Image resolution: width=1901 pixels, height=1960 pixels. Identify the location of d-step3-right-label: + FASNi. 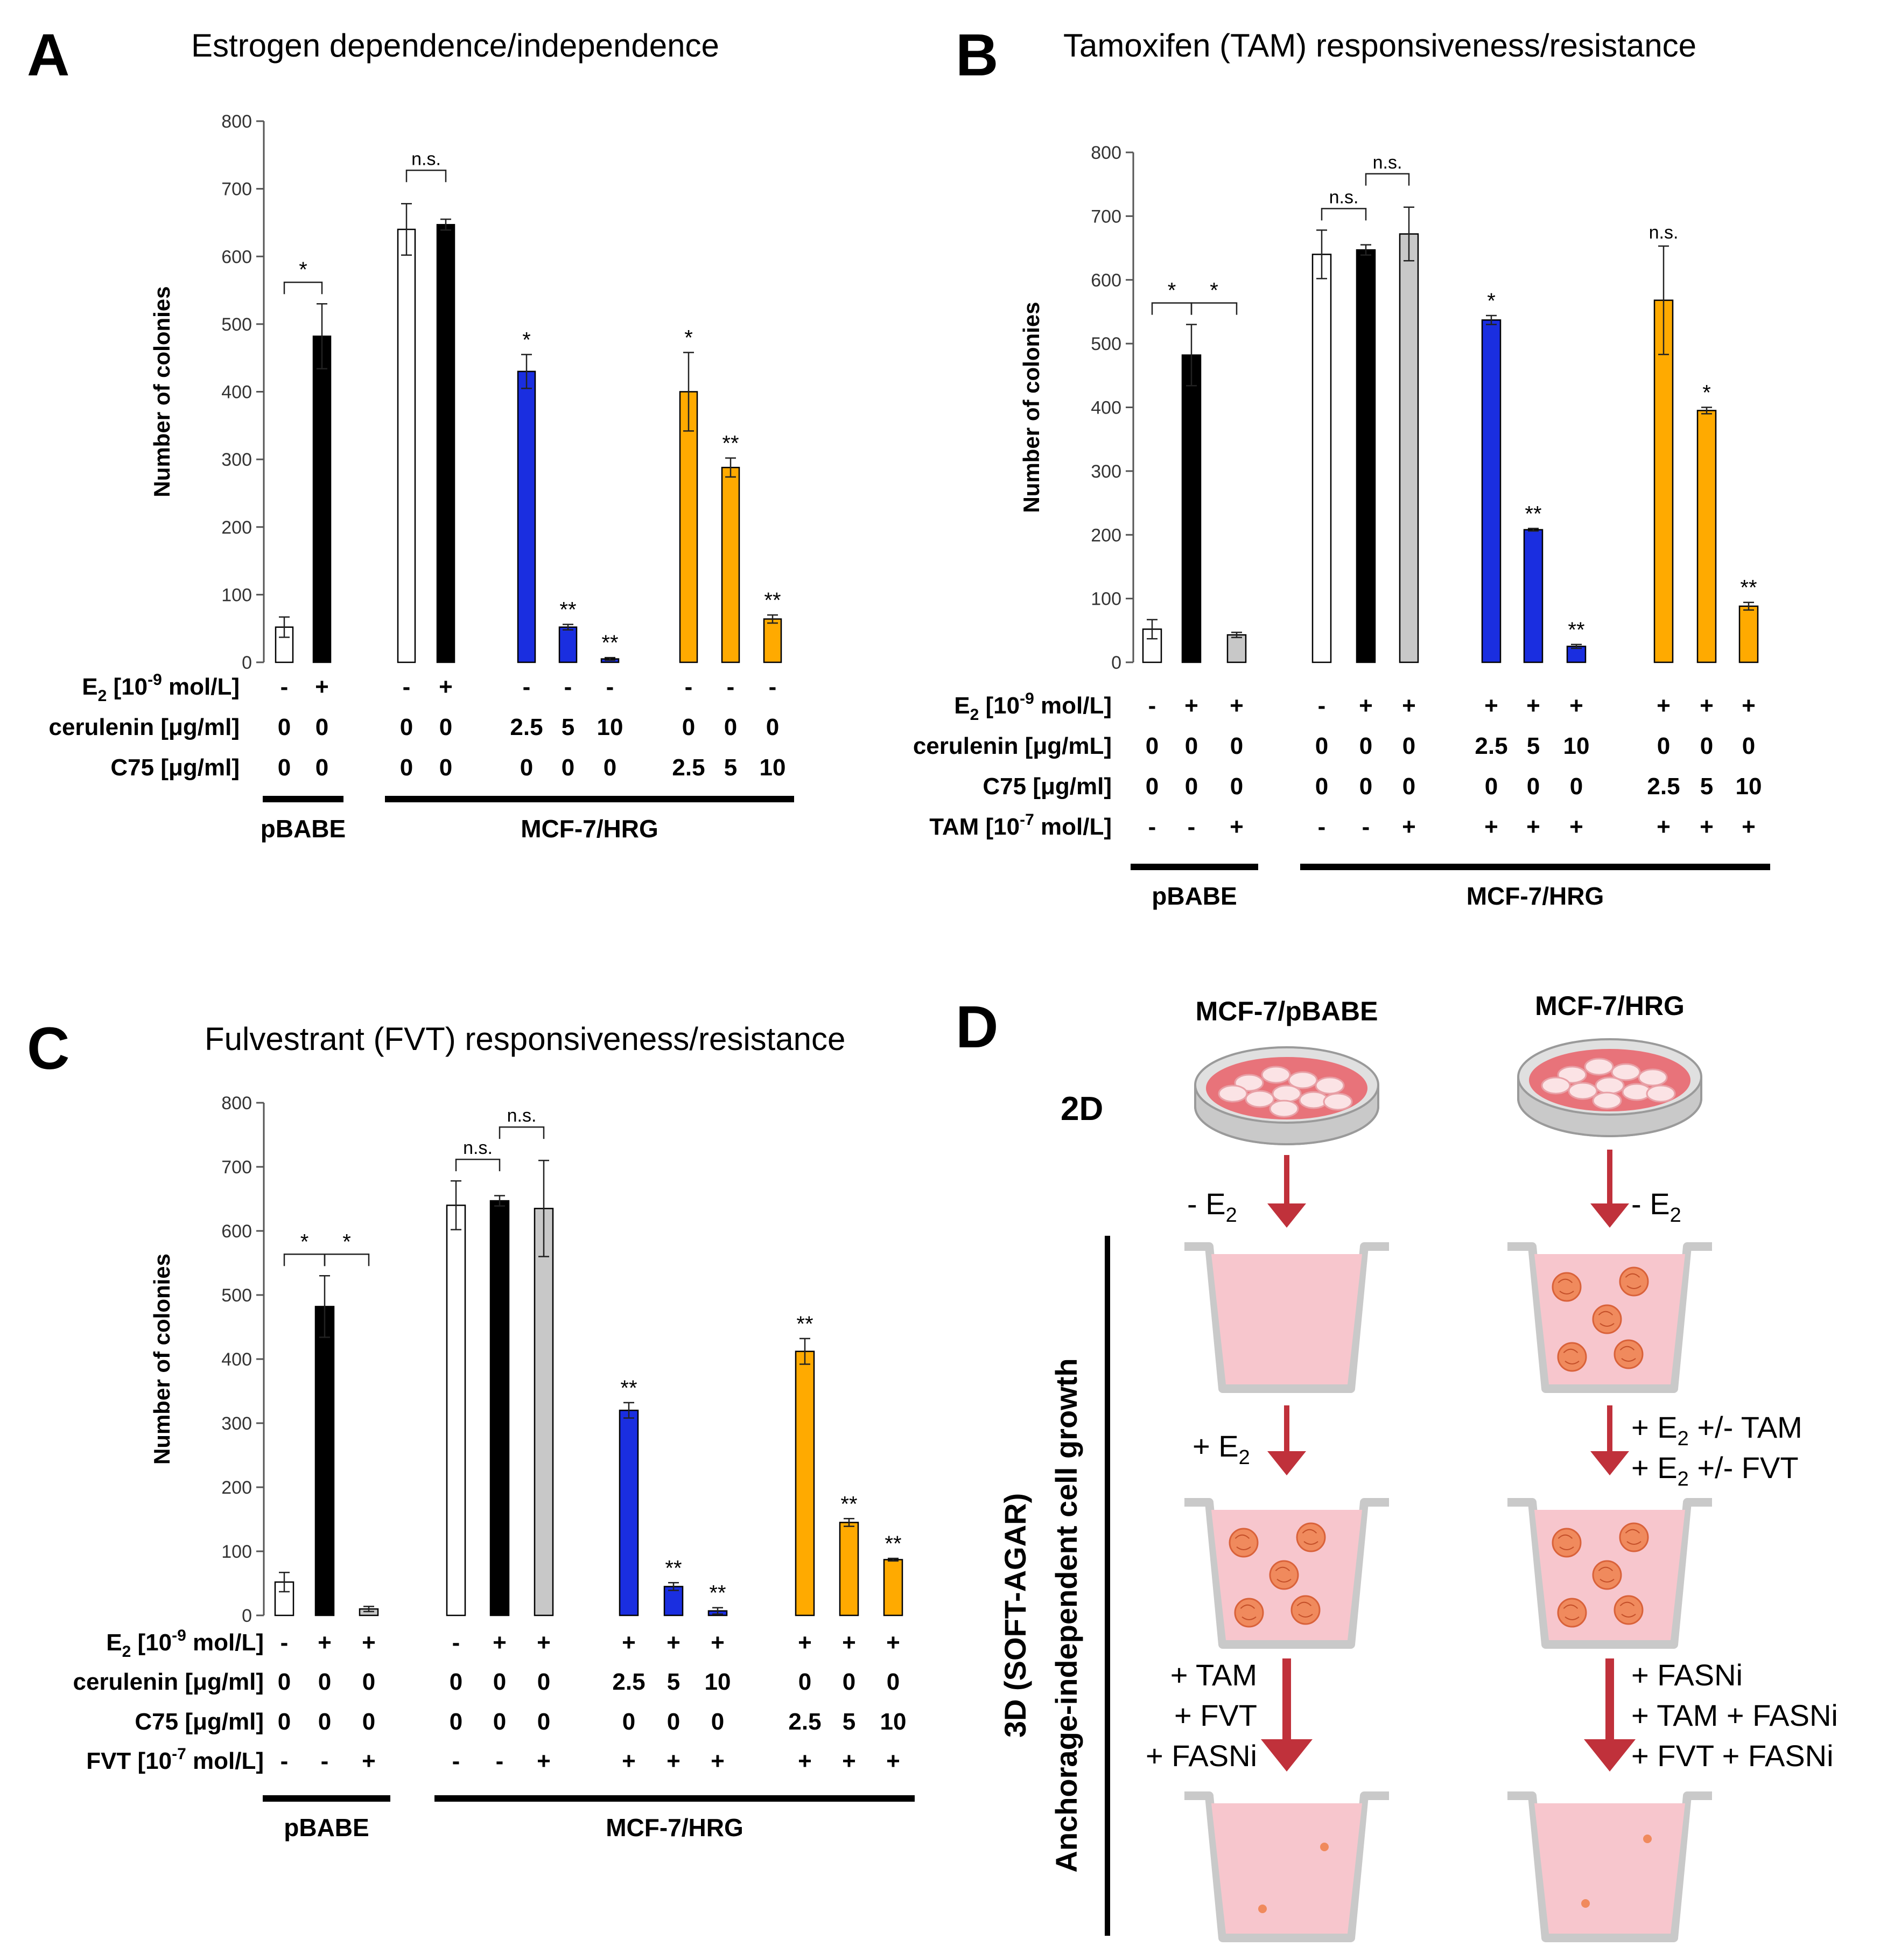
(1687, 1675).